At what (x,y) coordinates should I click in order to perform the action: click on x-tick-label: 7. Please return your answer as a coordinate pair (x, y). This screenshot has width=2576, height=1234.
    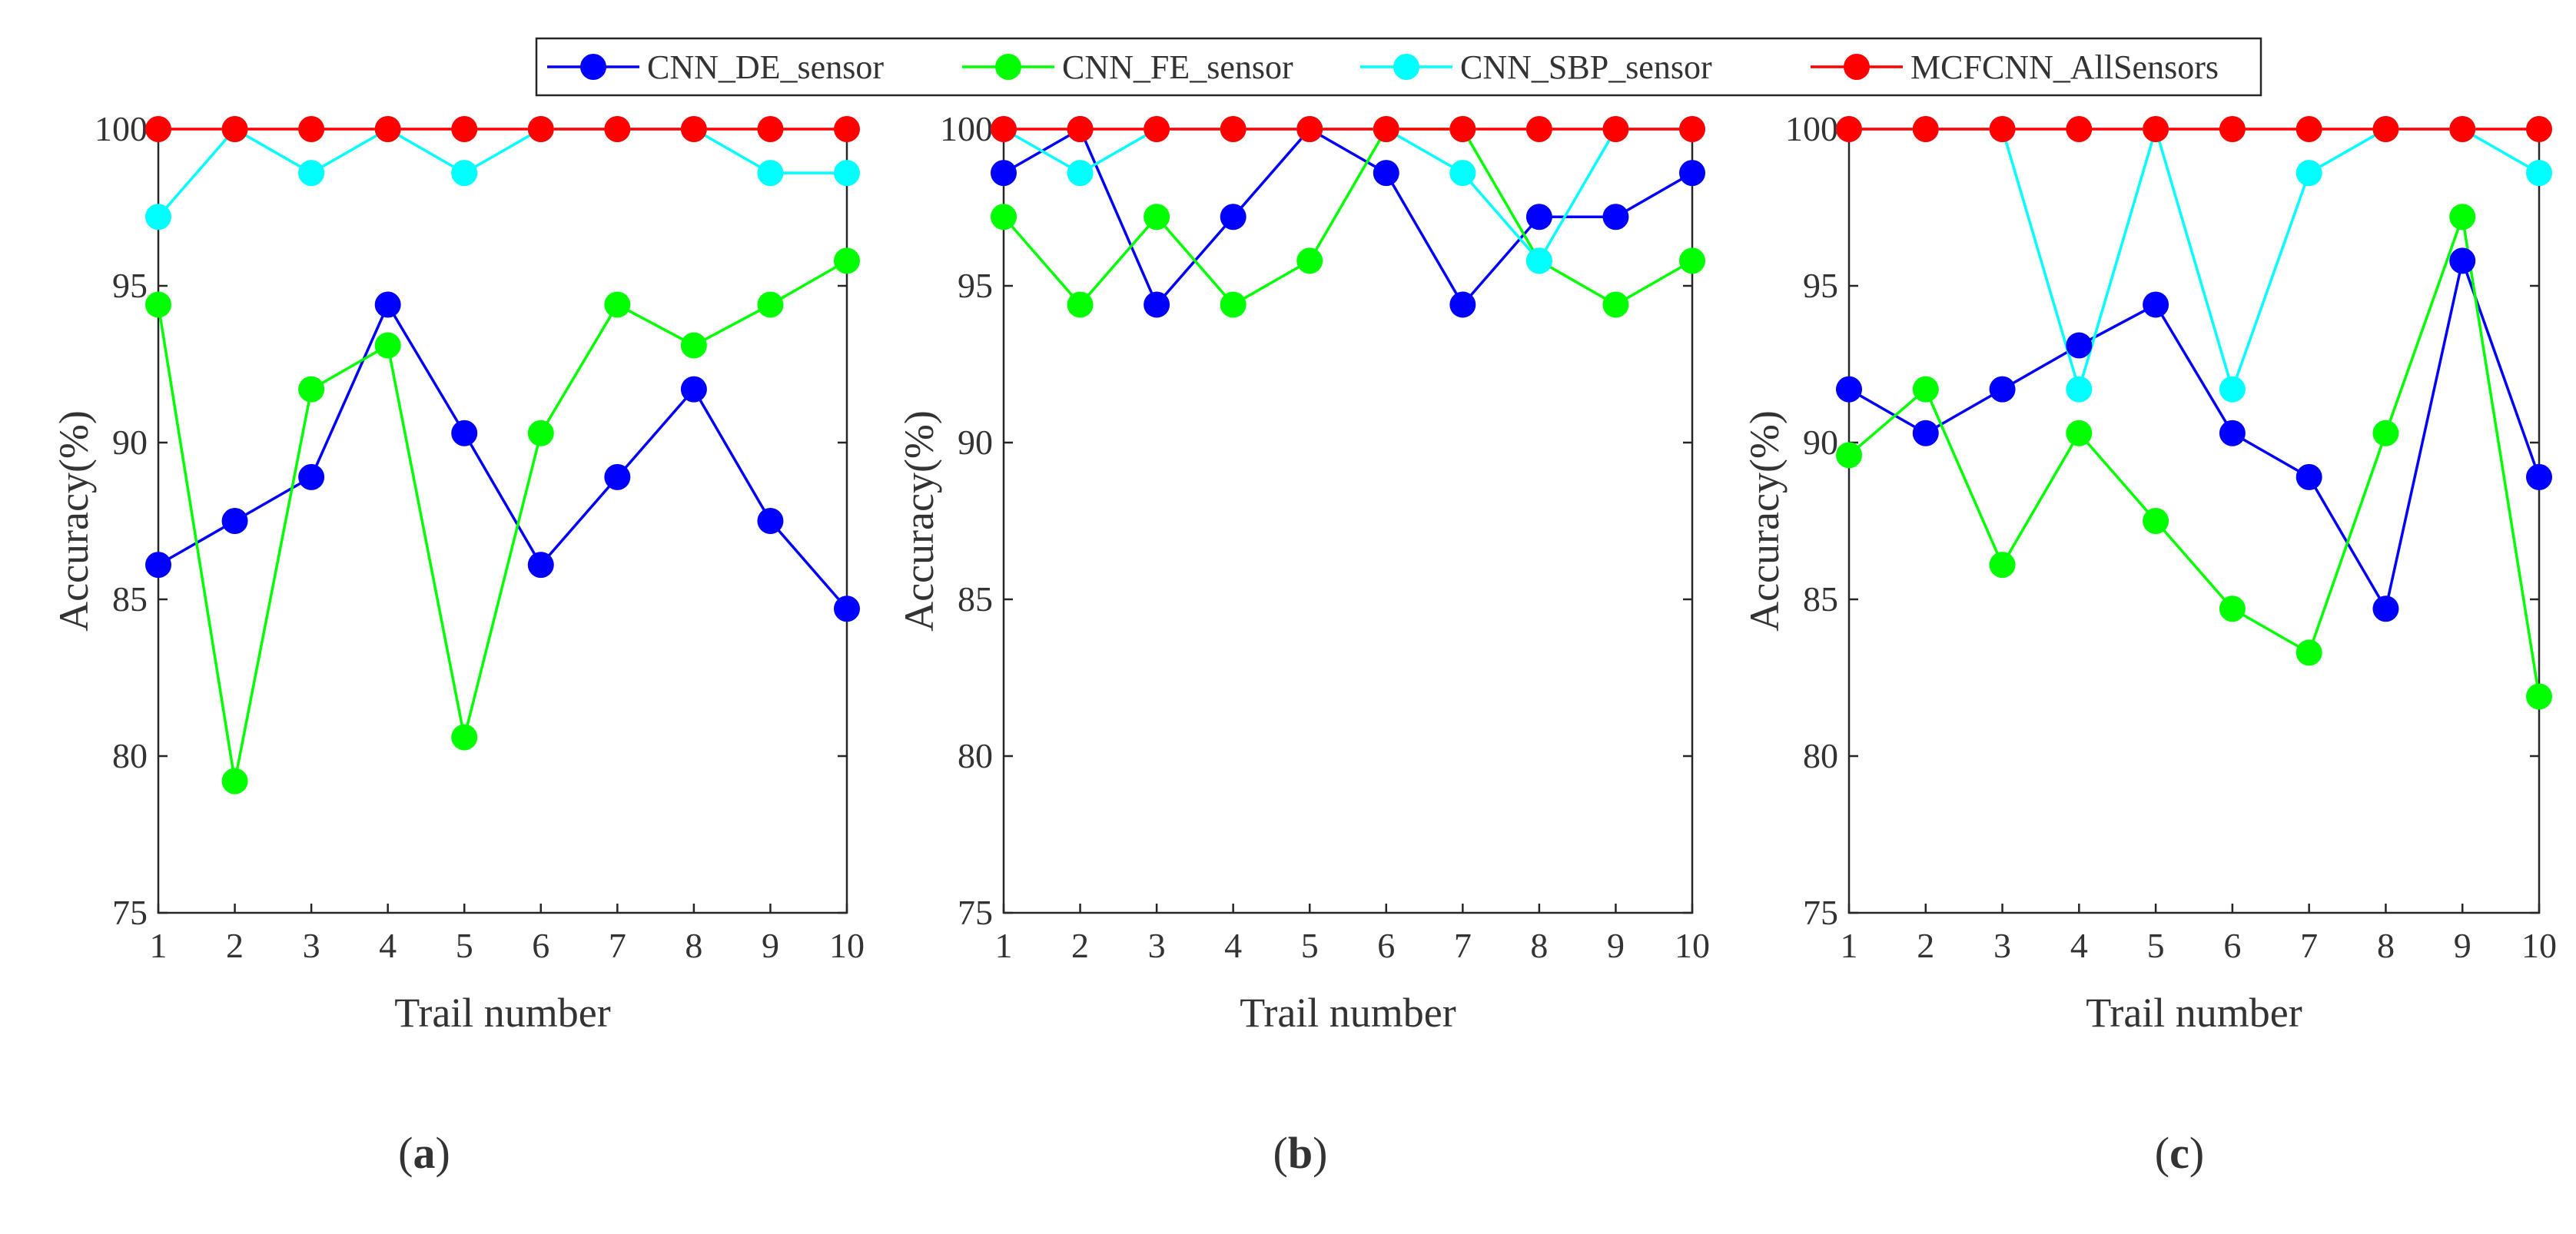
    Looking at the image, I should click on (617, 945).